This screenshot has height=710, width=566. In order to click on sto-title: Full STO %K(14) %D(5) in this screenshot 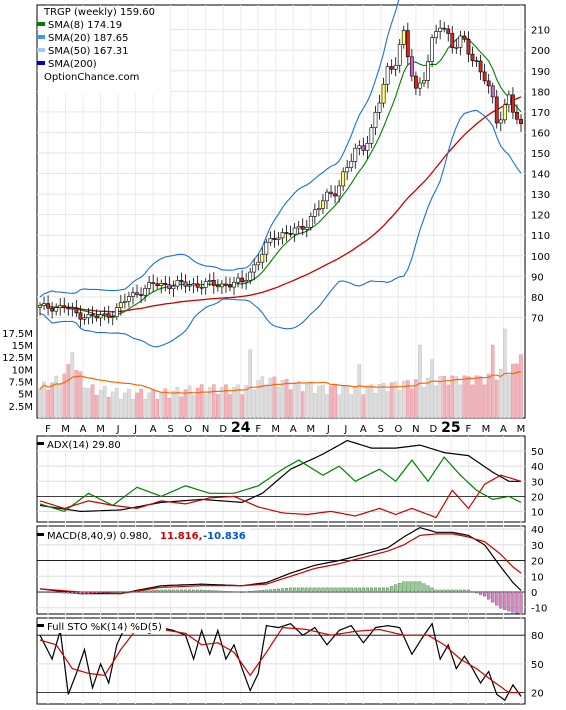, I will do `click(104, 627)`.